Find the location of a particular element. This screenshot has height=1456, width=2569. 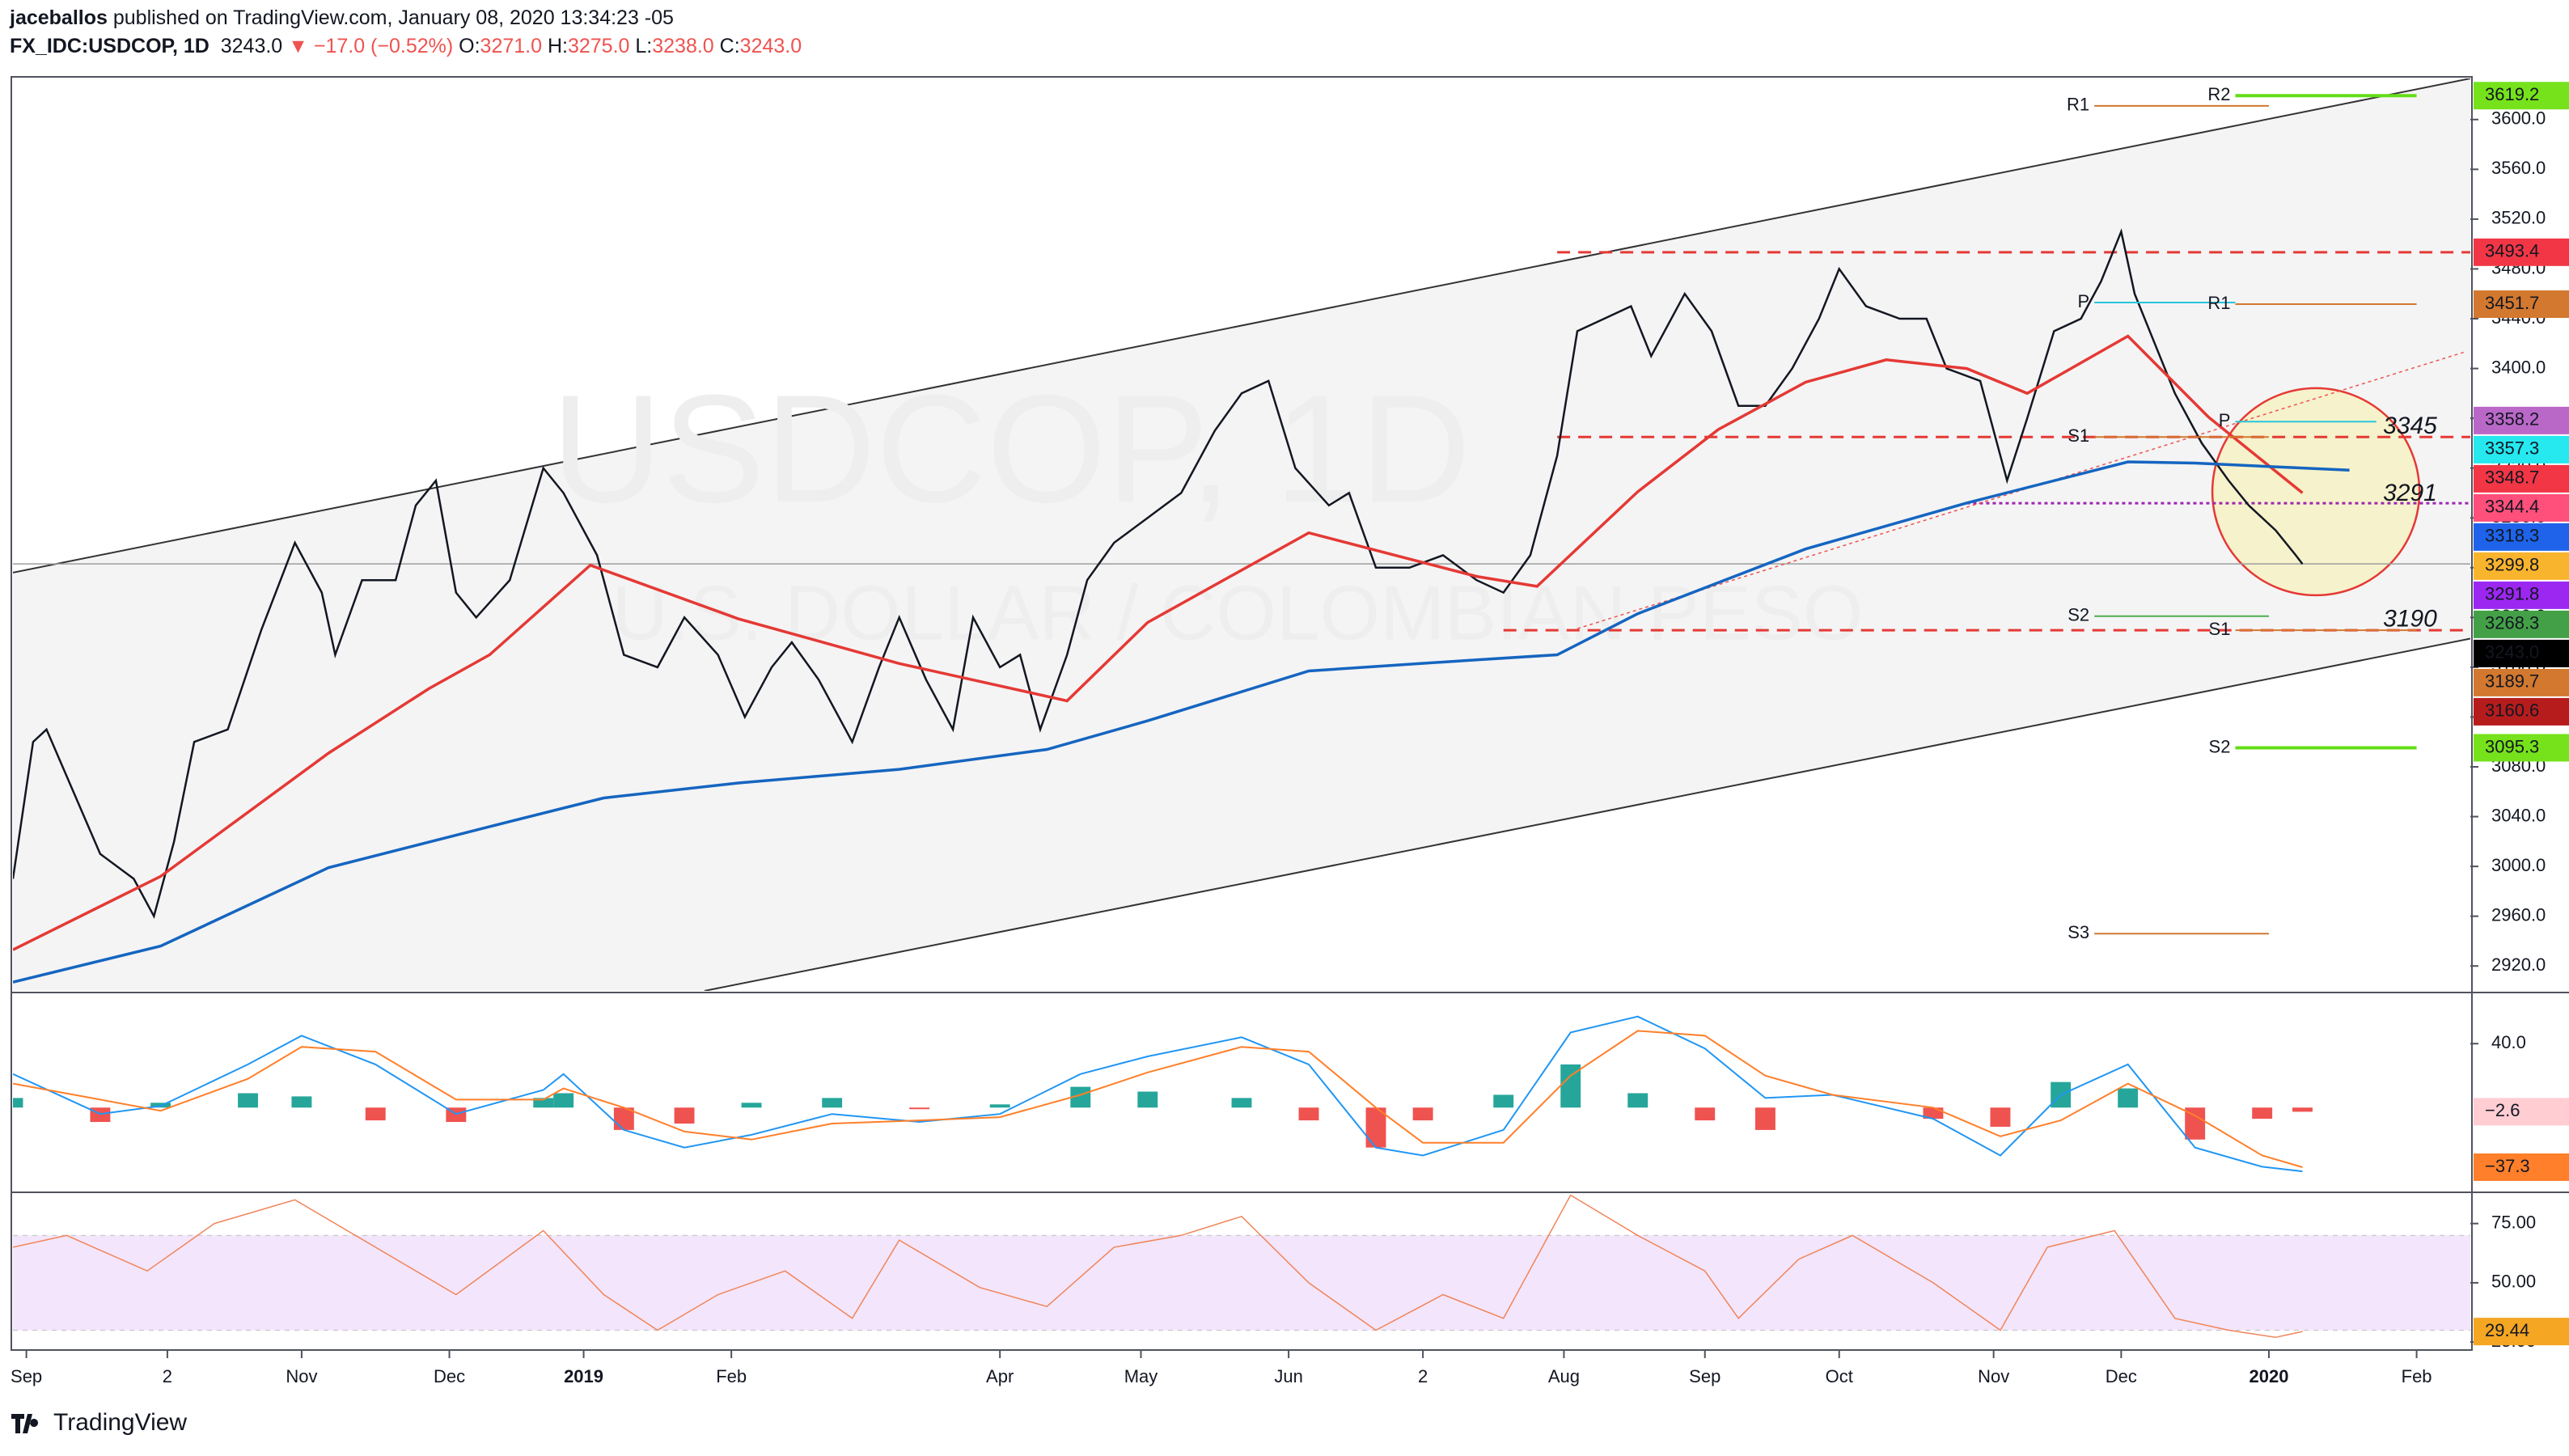

axis-price-label-text: −37.3 is located at coordinates (2507, 1166).